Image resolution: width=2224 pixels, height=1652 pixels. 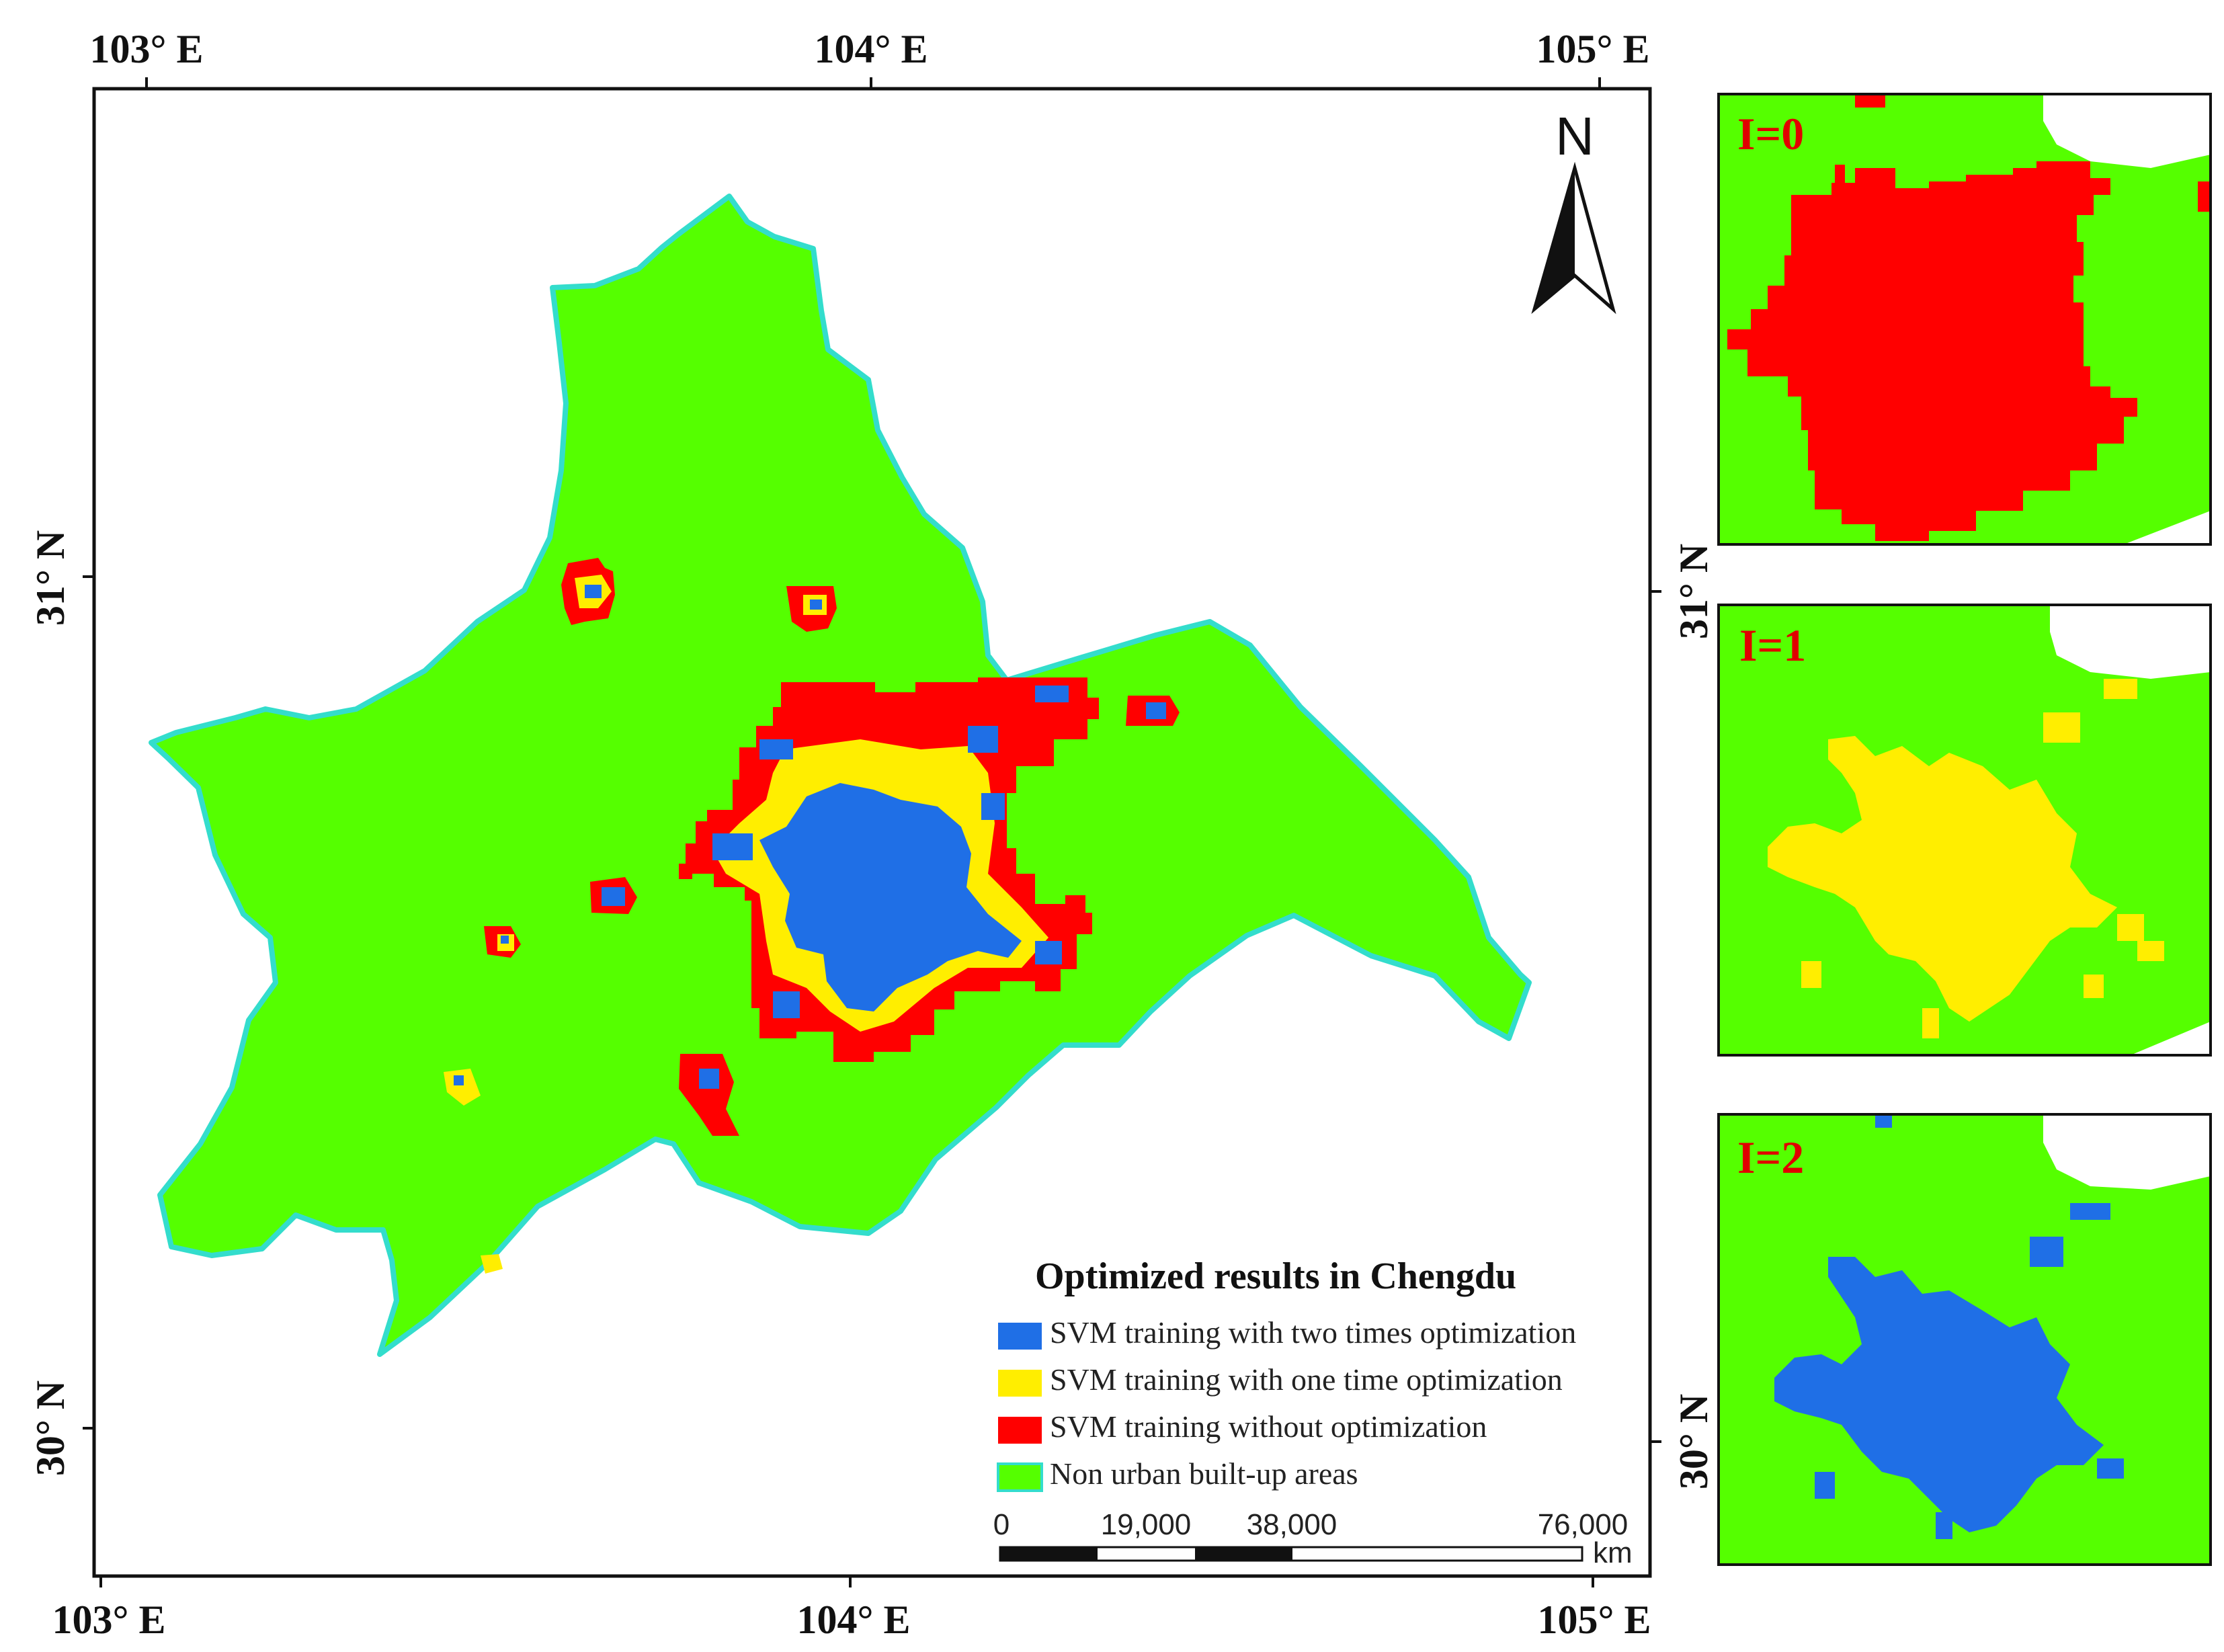 I want to click on legend-swatch-yellow, so click(x=1020, y=1383).